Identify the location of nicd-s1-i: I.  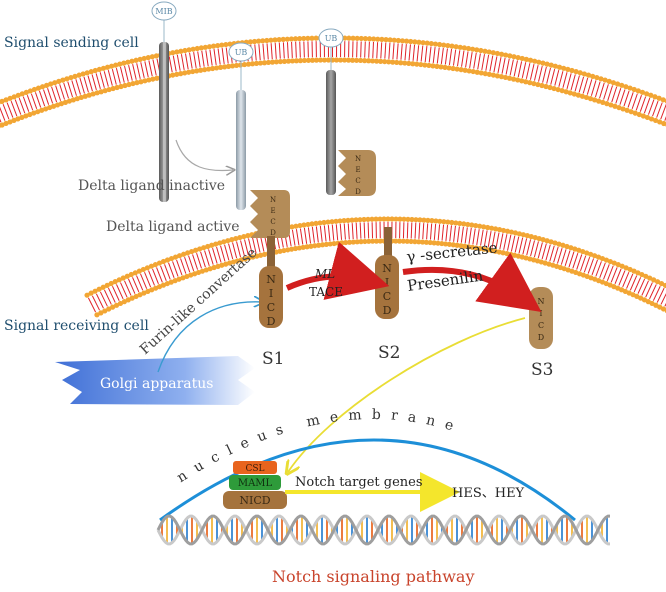
(271, 293).